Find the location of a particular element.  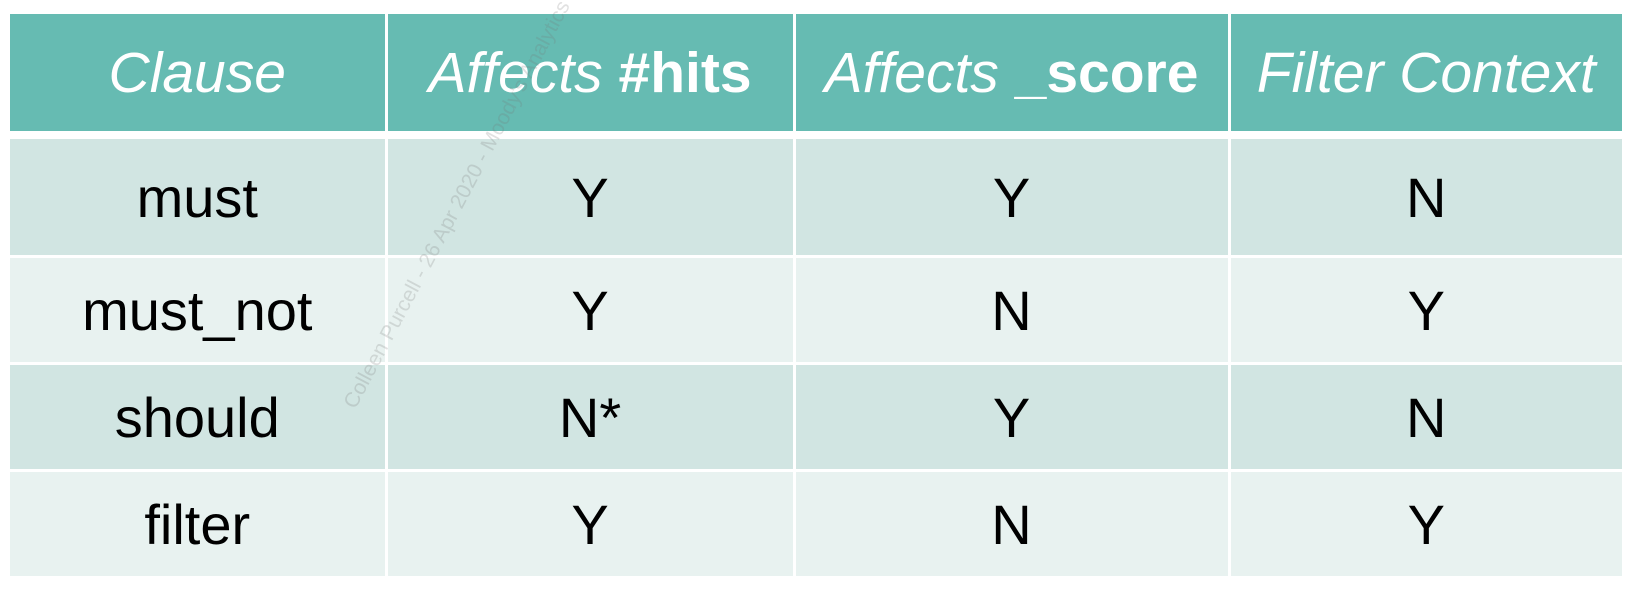

header-affects-hits: Affects #hits is located at coordinates (589, 76).